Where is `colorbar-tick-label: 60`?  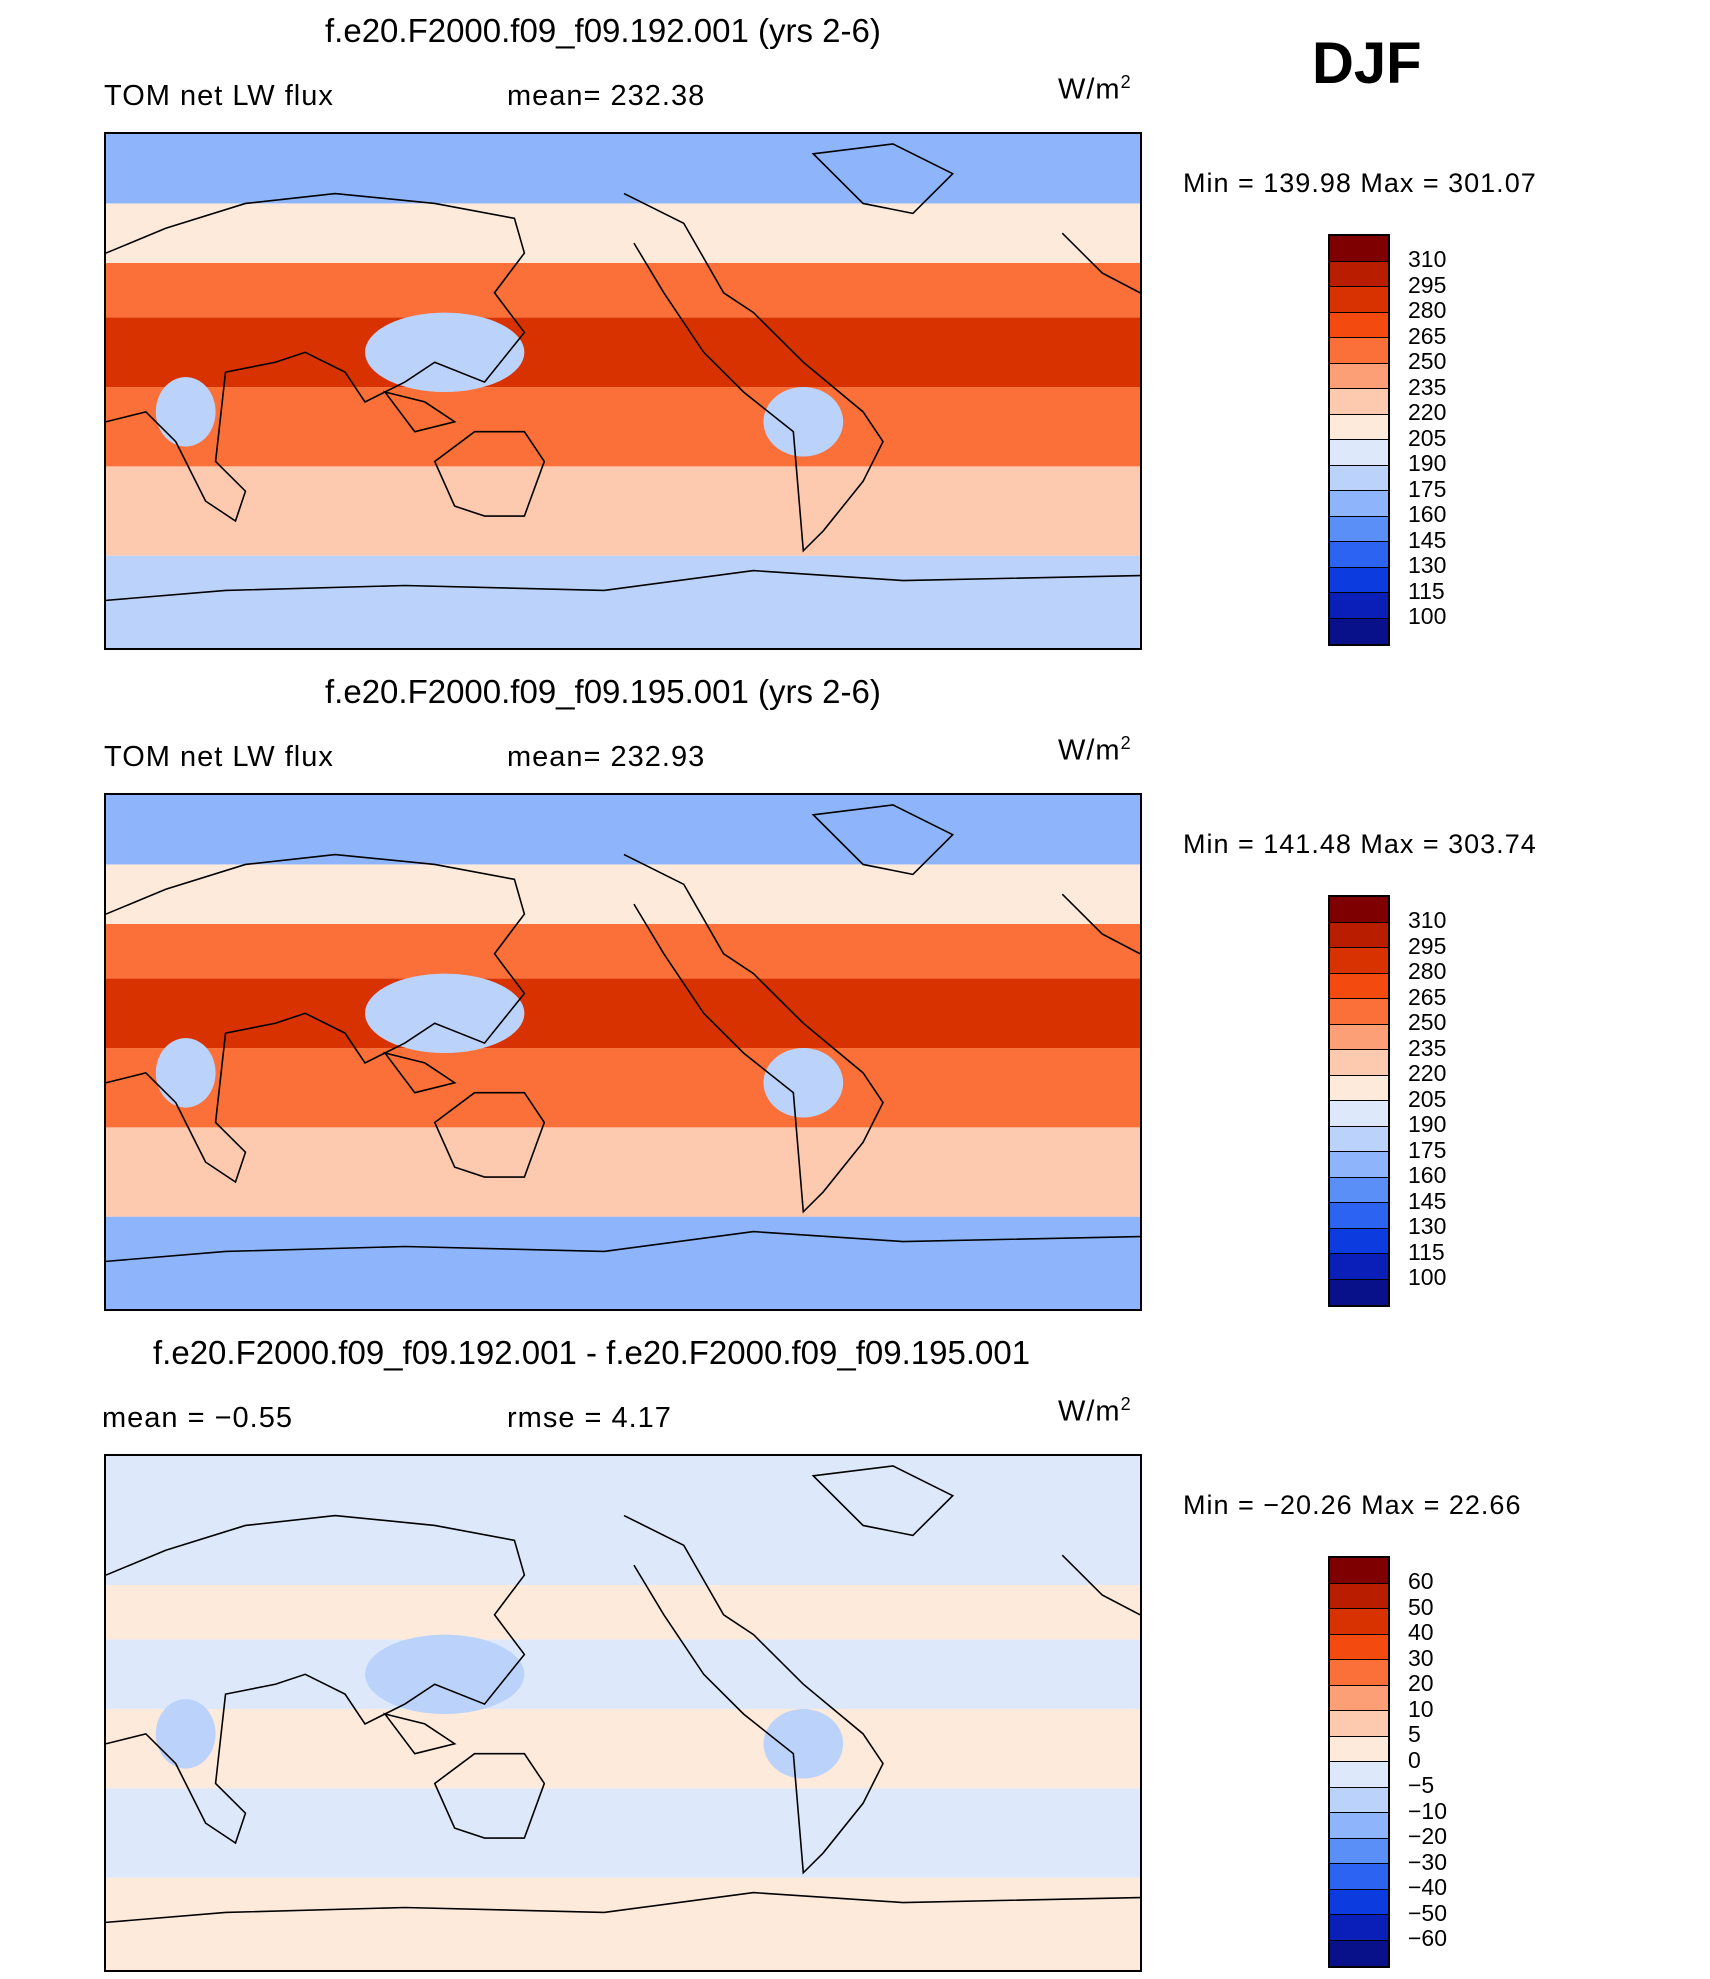
colorbar-tick-label: 60 is located at coordinates (1421, 1581).